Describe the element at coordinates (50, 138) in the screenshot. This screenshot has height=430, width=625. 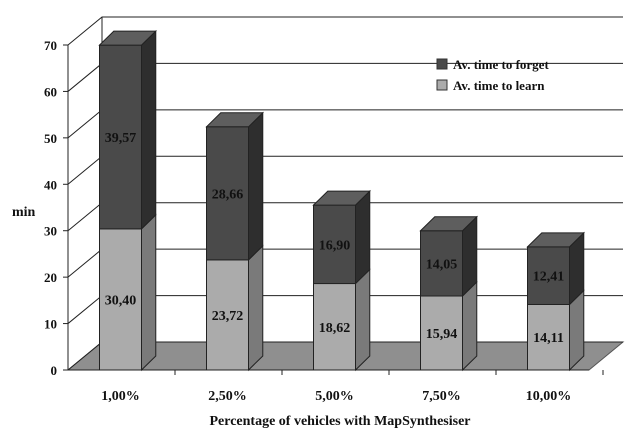
I see `y-tick-label: 50` at that location.